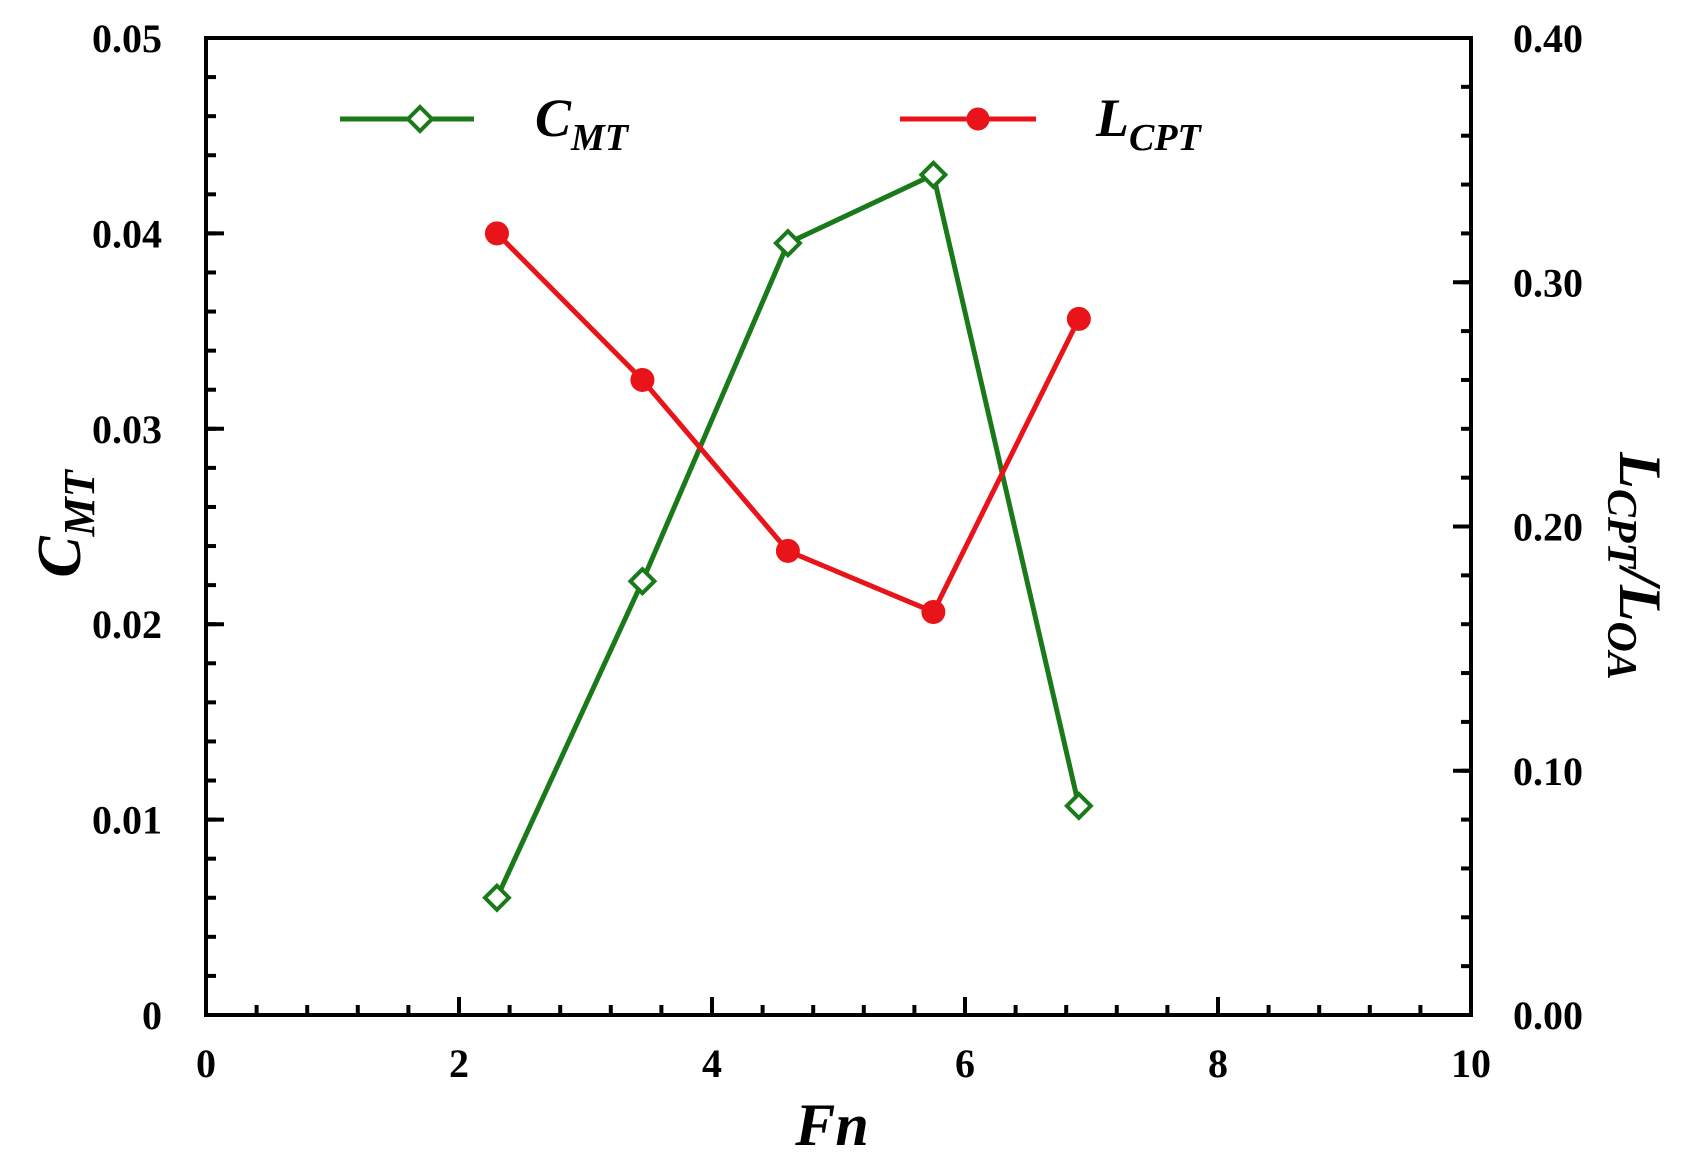 Image resolution: width=1689 pixels, height=1160 pixels. Describe the element at coordinates (978, 119) in the screenshot. I see `legend-lcpt-marker` at that location.